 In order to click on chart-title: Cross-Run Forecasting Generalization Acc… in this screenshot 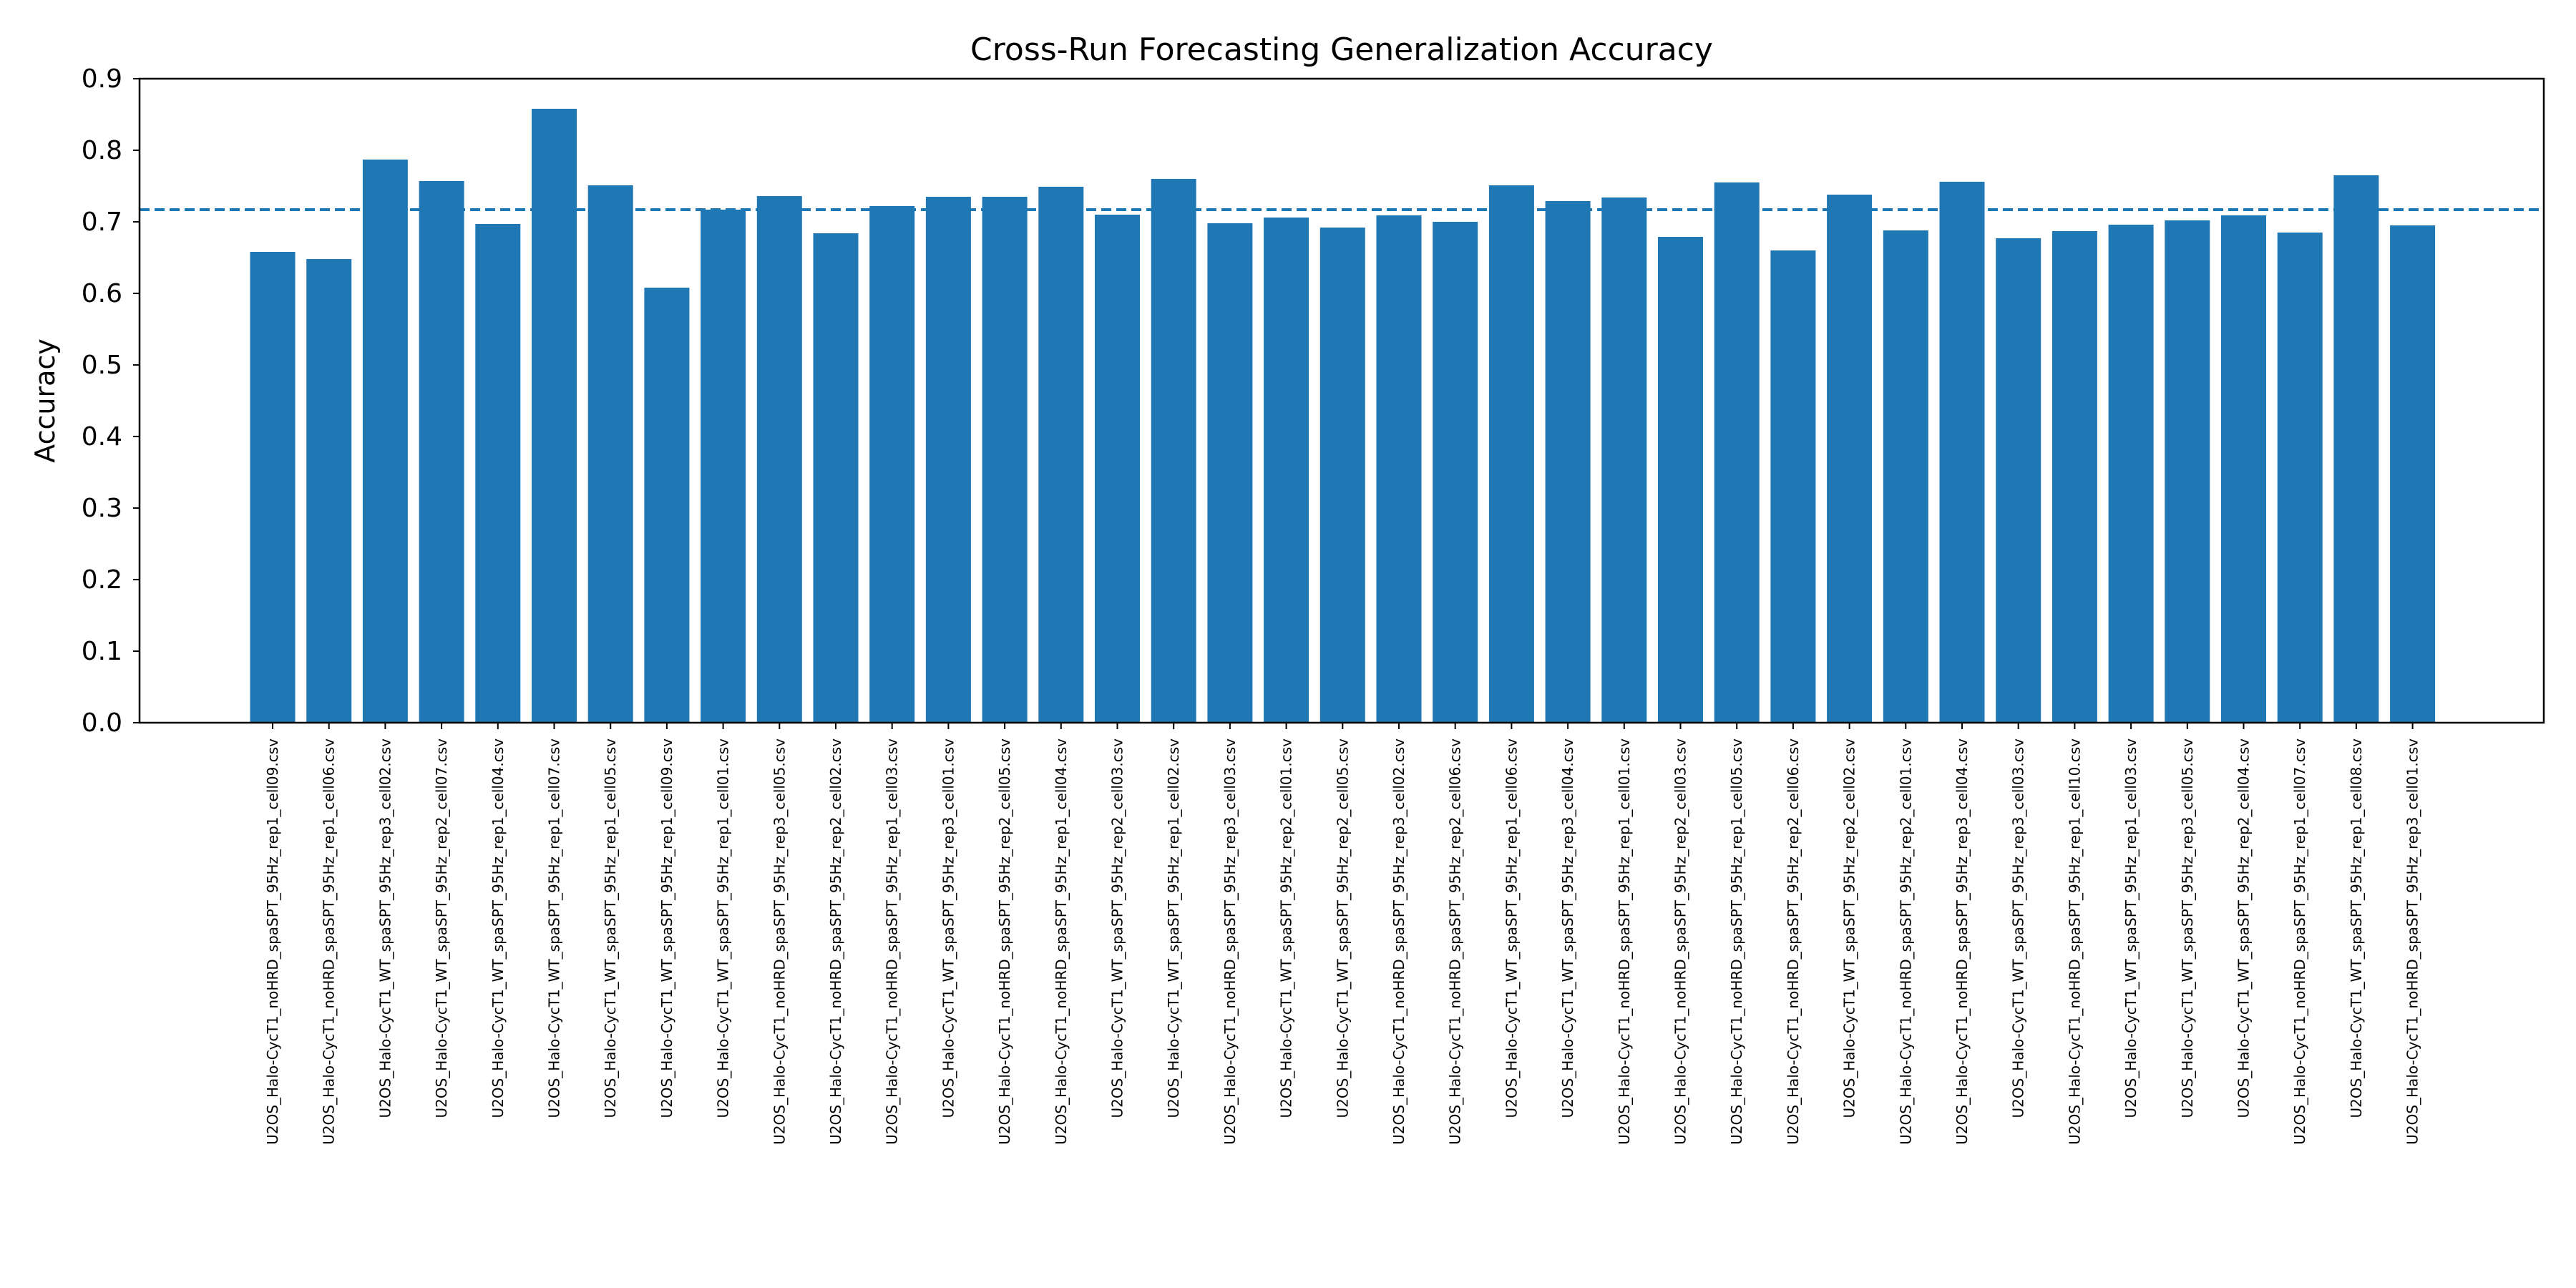, I will do `click(1341, 49)`.